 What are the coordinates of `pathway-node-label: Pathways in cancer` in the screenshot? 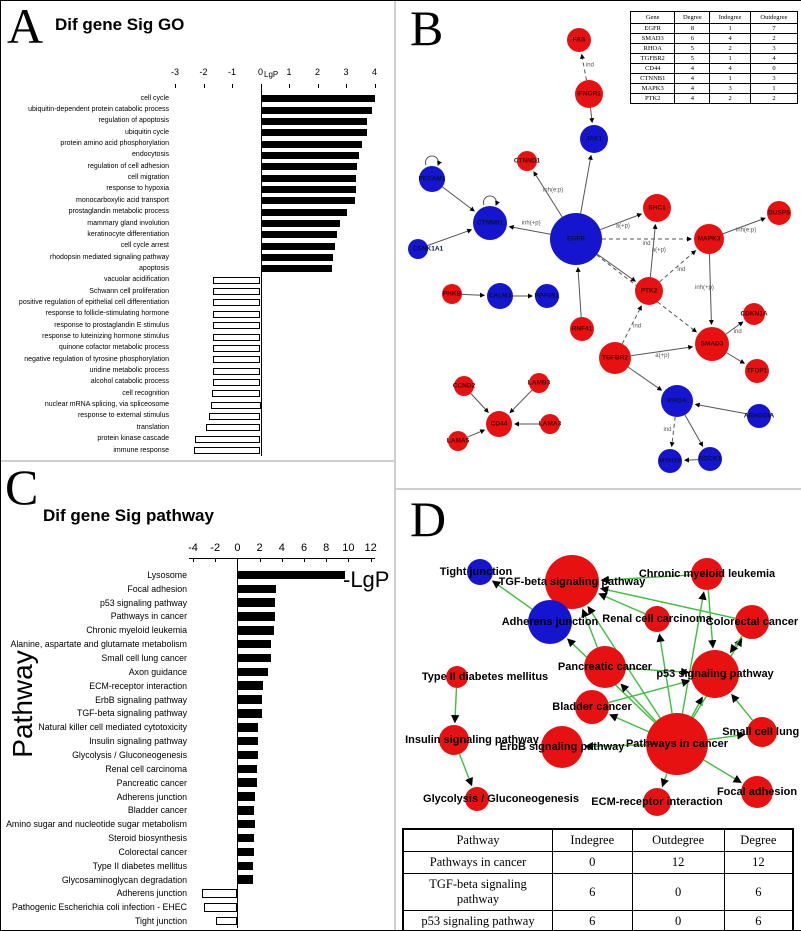 It's located at (677, 744).